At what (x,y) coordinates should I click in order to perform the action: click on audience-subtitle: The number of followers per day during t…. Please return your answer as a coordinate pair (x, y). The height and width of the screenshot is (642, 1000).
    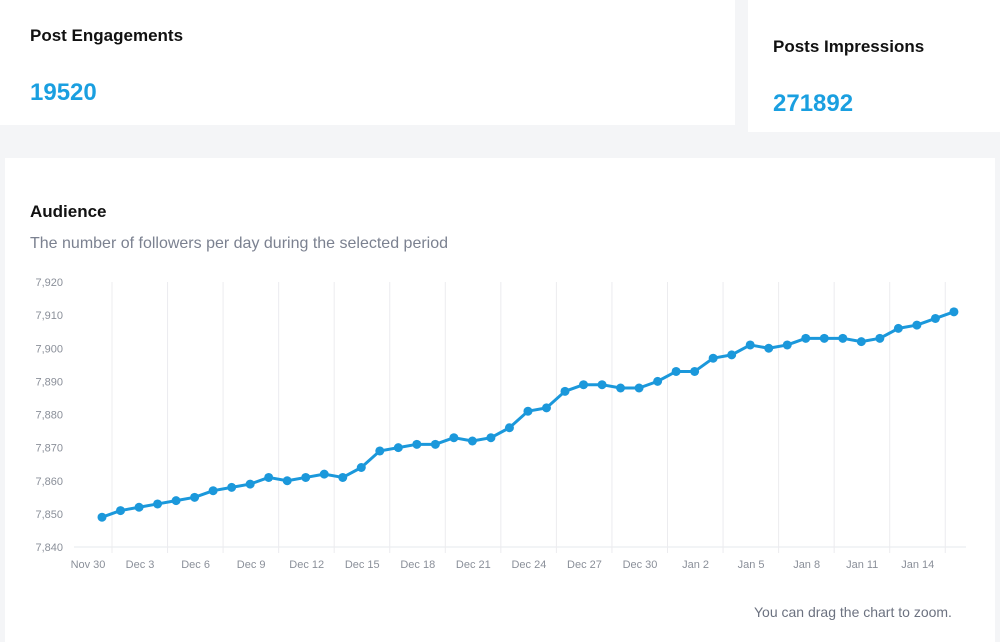
    Looking at the image, I should click on (239, 243).